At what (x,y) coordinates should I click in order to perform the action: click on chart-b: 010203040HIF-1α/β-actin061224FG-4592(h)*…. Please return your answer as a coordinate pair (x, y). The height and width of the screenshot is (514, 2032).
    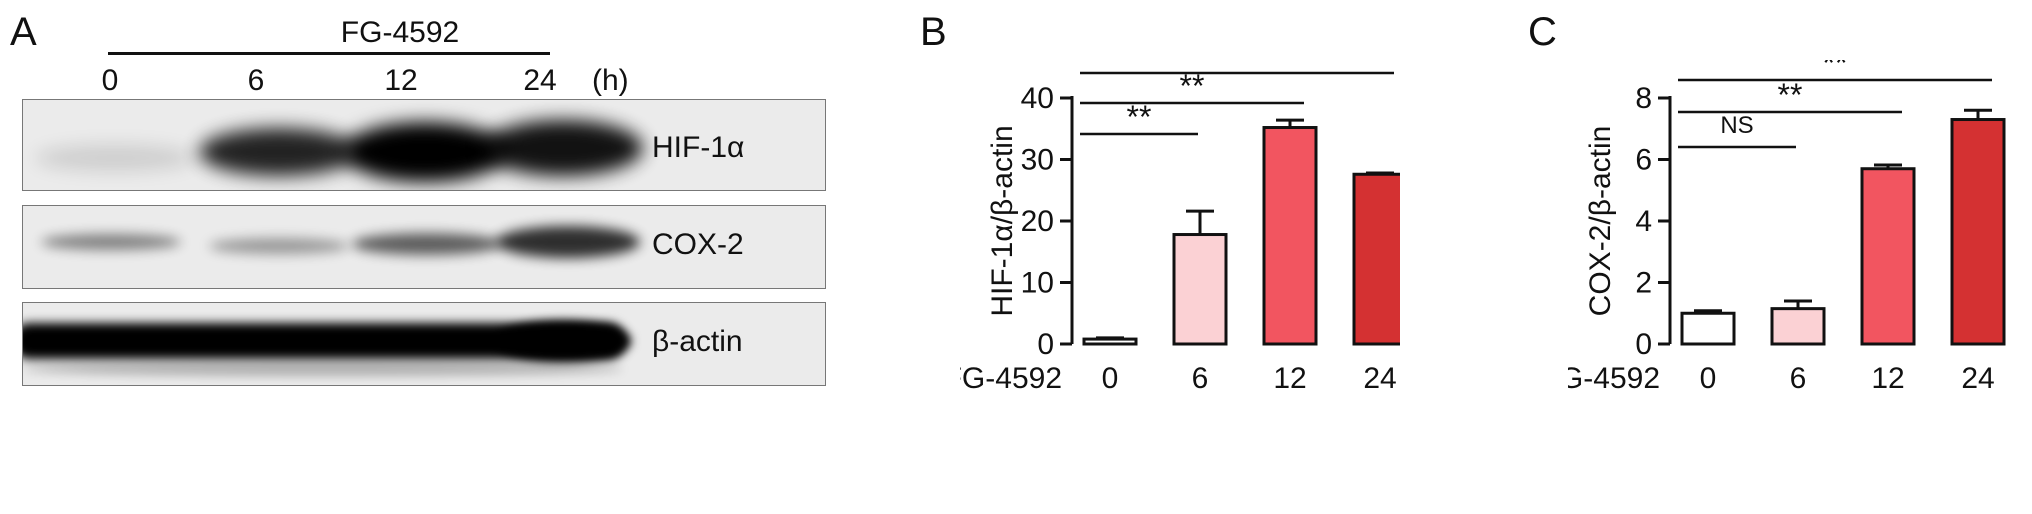
    Looking at the image, I should click on (1180, 227).